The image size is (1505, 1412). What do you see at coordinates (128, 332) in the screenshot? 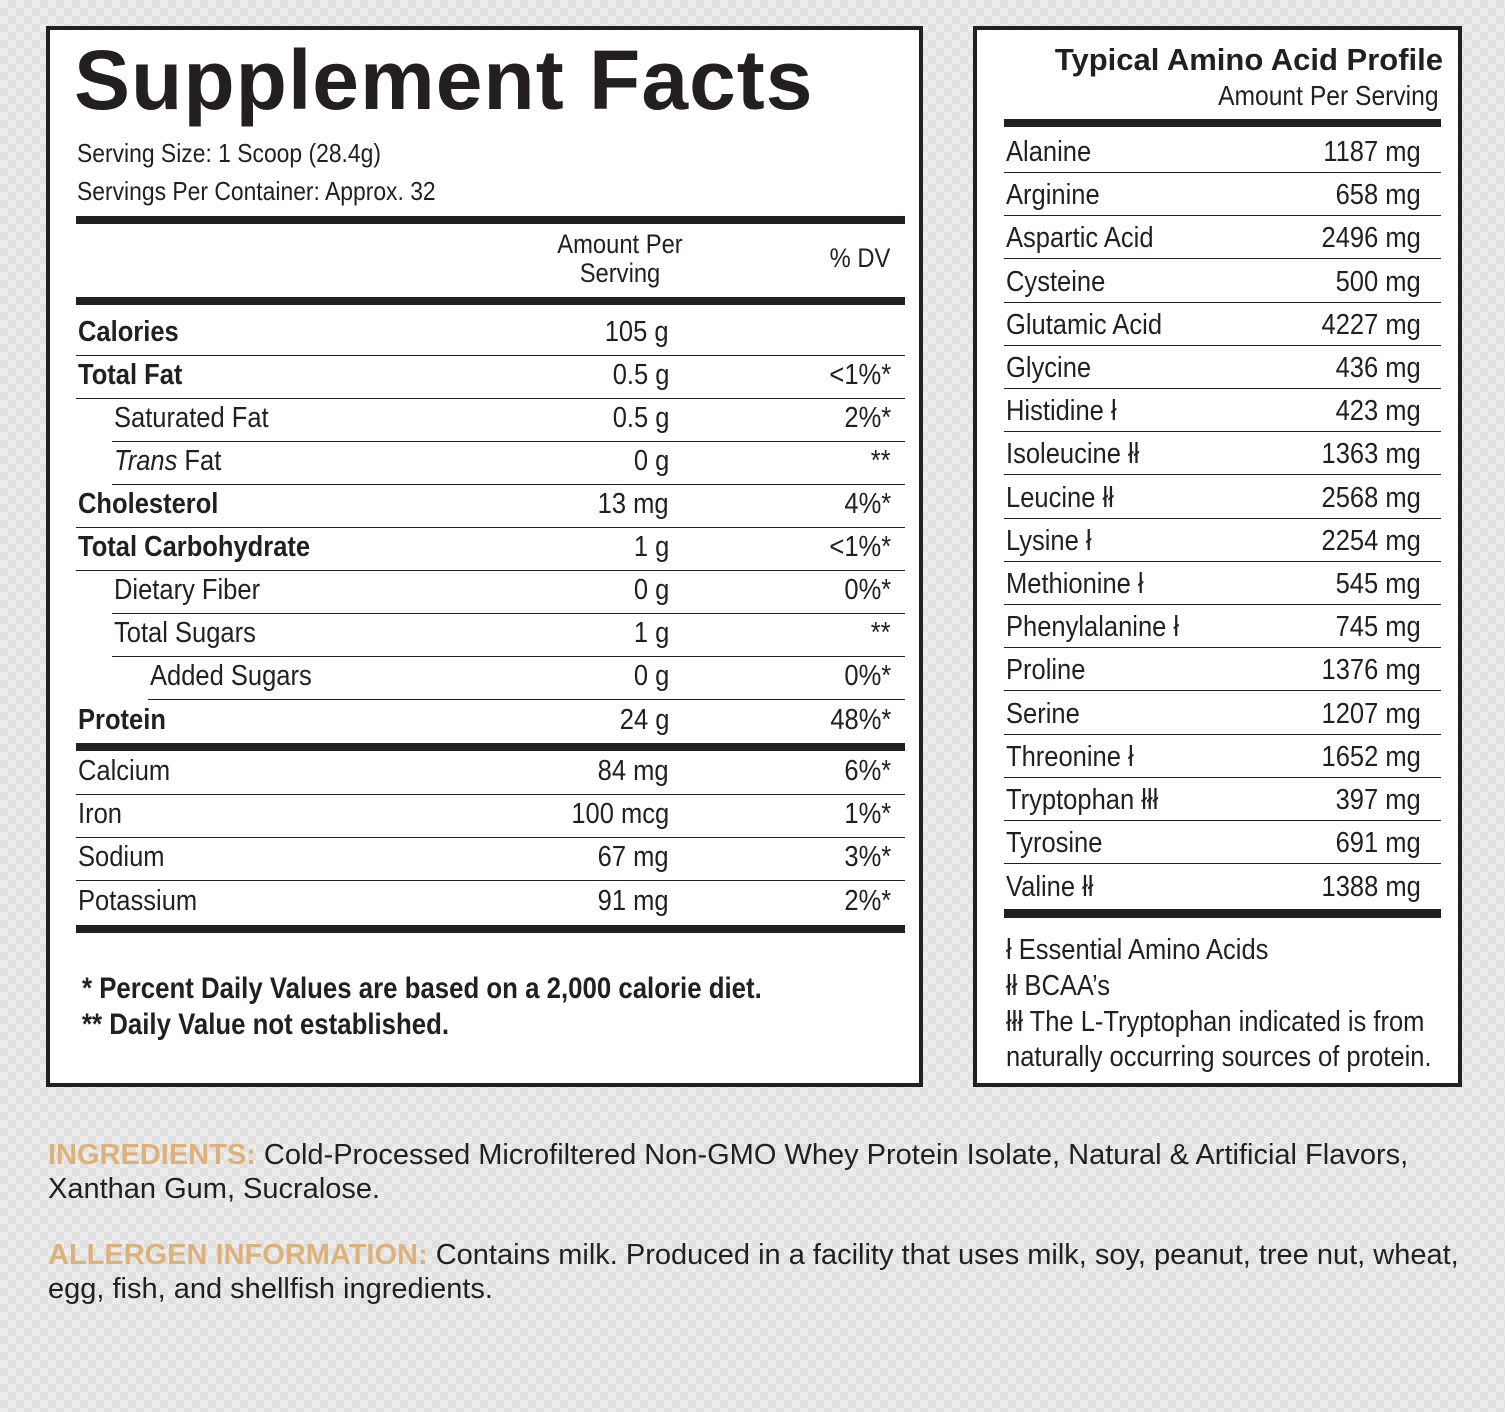
I see `nutrient-name: Calories` at bounding box center [128, 332].